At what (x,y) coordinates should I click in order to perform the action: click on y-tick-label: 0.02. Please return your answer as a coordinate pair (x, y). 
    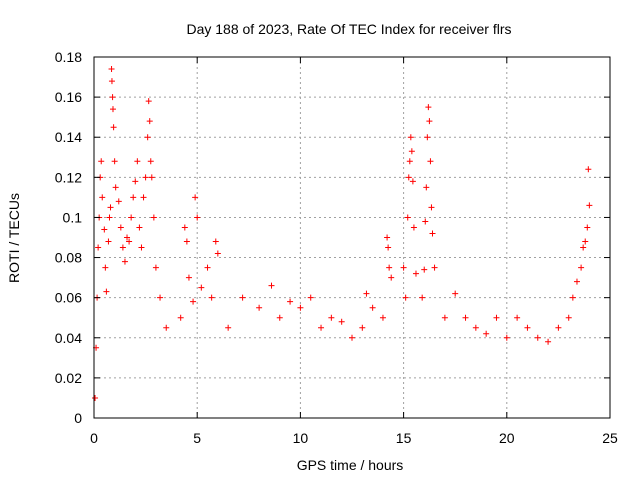
    Looking at the image, I should click on (68, 378).